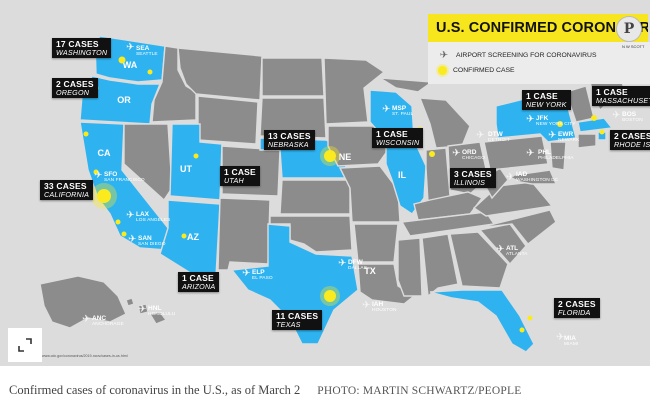 This screenshot has height=415, width=669. I want to click on case-callout-massachusetts: 1 CASEMASSACHUSETTS, so click(621, 96).